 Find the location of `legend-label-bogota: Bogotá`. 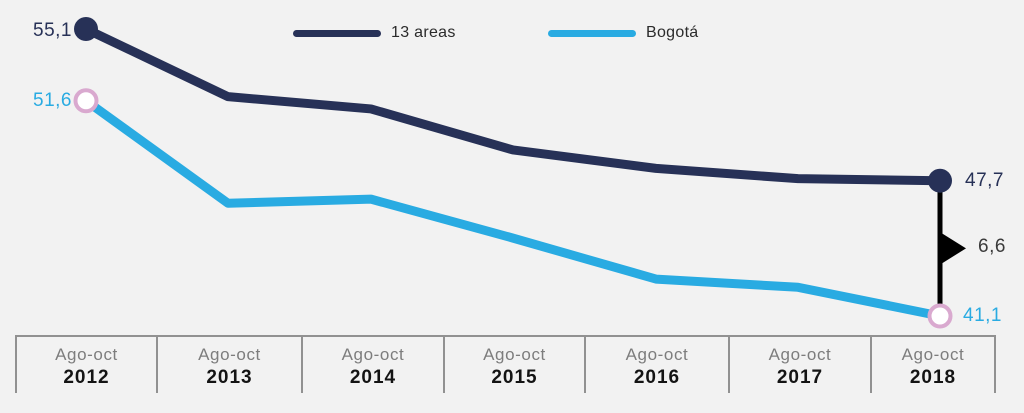

legend-label-bogota: Bogotá is located at coordinates (672, 32).